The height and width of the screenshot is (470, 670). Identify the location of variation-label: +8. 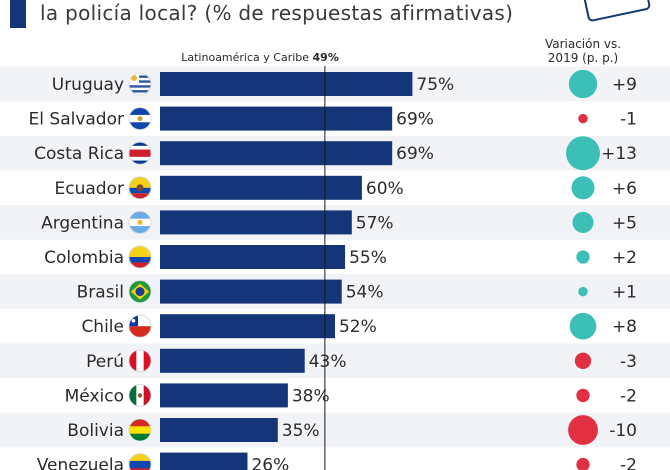
(624, 327).